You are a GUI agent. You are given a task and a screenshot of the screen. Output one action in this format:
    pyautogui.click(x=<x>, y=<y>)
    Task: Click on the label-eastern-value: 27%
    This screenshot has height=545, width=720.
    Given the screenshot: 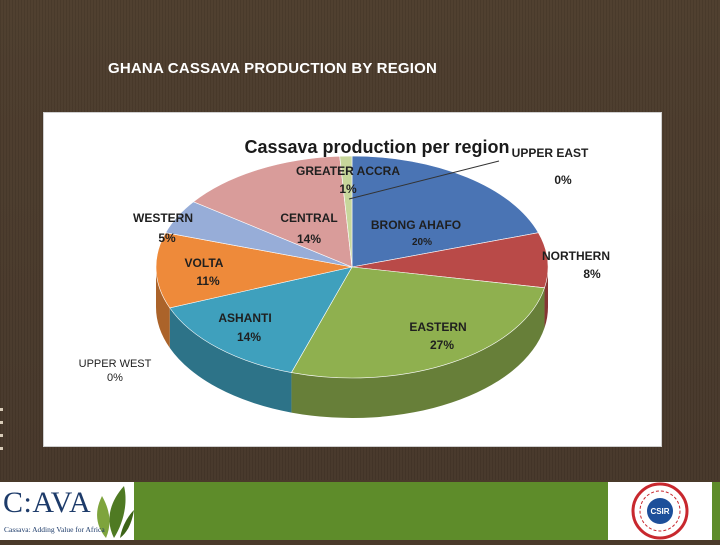 What is the action you would take?
    pyautogui.click(x=442, y=345)
    